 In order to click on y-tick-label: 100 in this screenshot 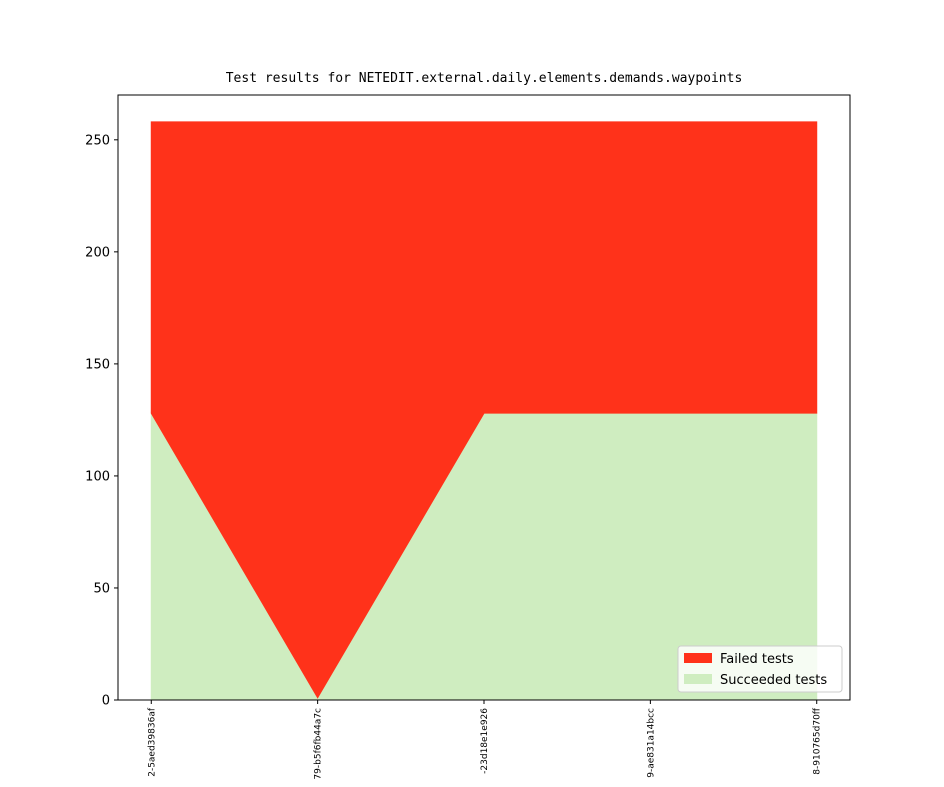, I will do `click(97, 476)`.